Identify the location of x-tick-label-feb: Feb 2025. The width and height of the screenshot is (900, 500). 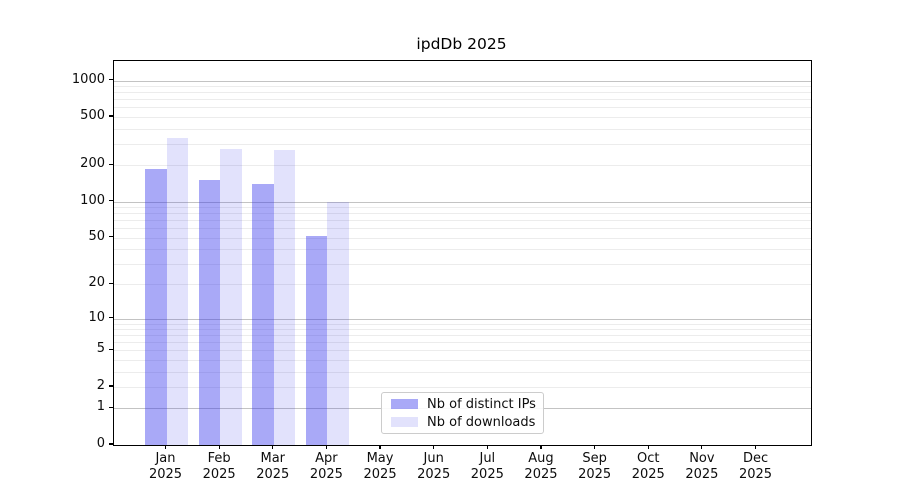
(219, 466).